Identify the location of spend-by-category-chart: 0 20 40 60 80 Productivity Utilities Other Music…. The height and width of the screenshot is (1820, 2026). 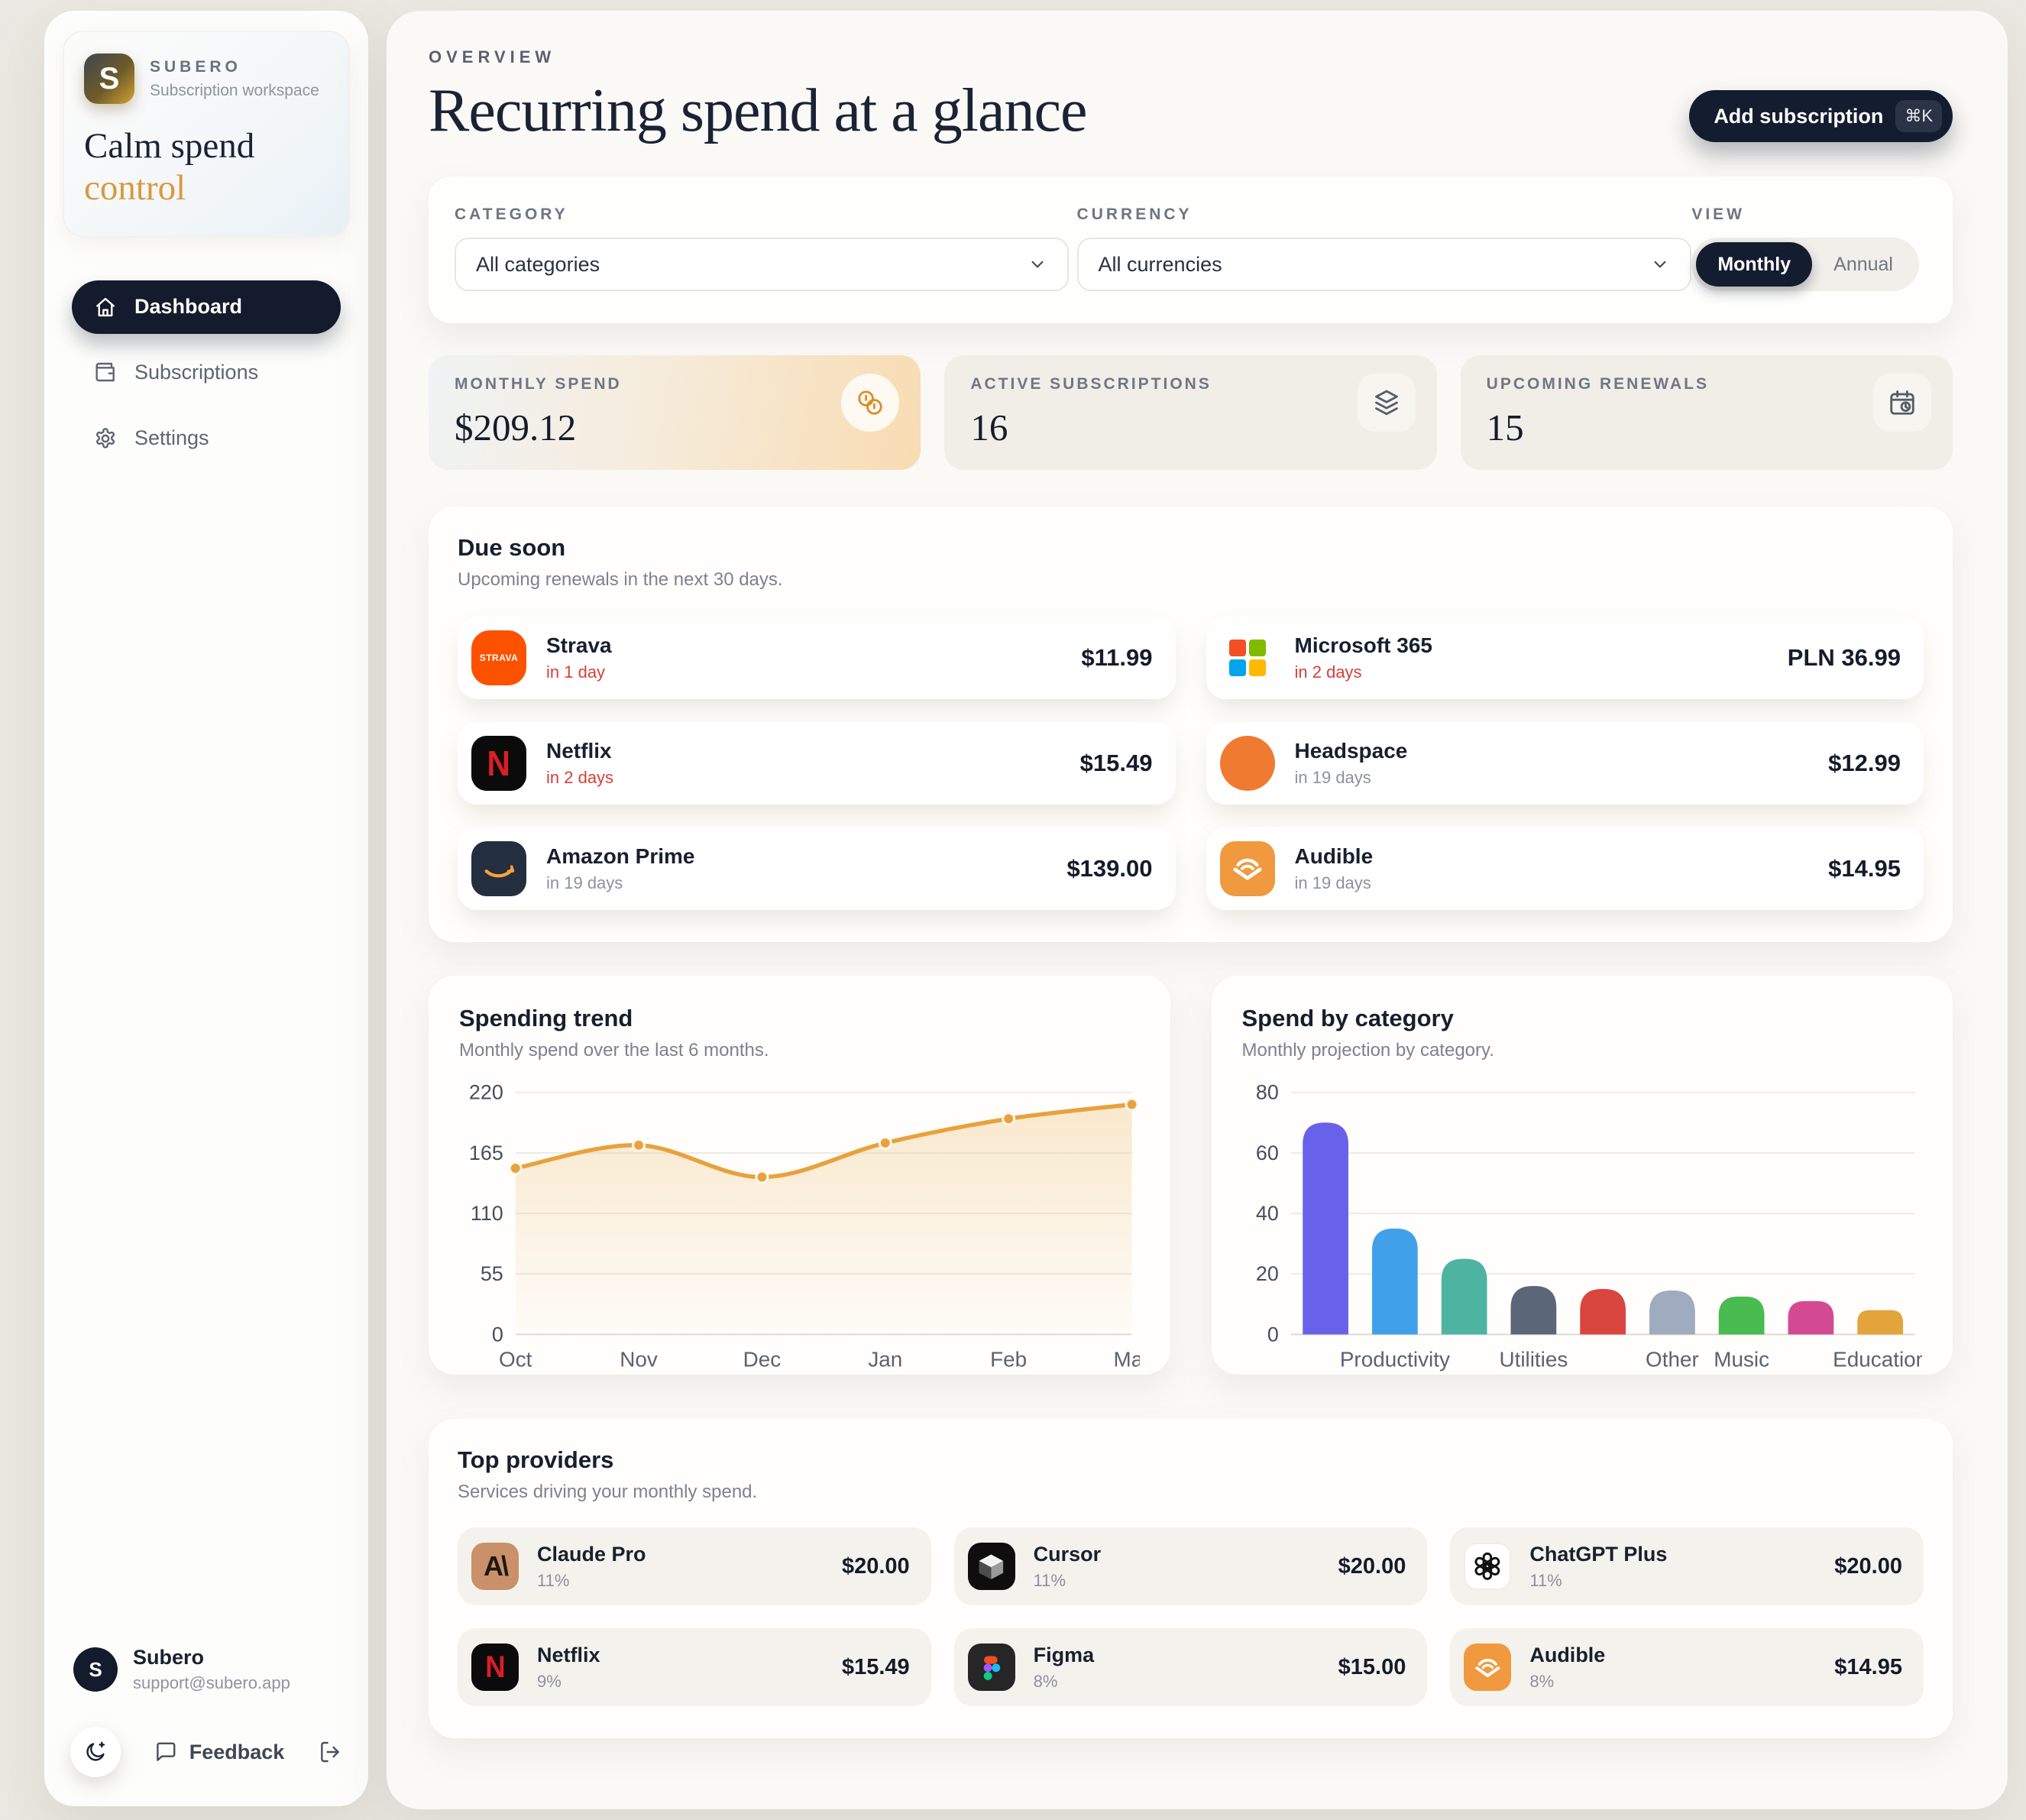
(1588, 1226).